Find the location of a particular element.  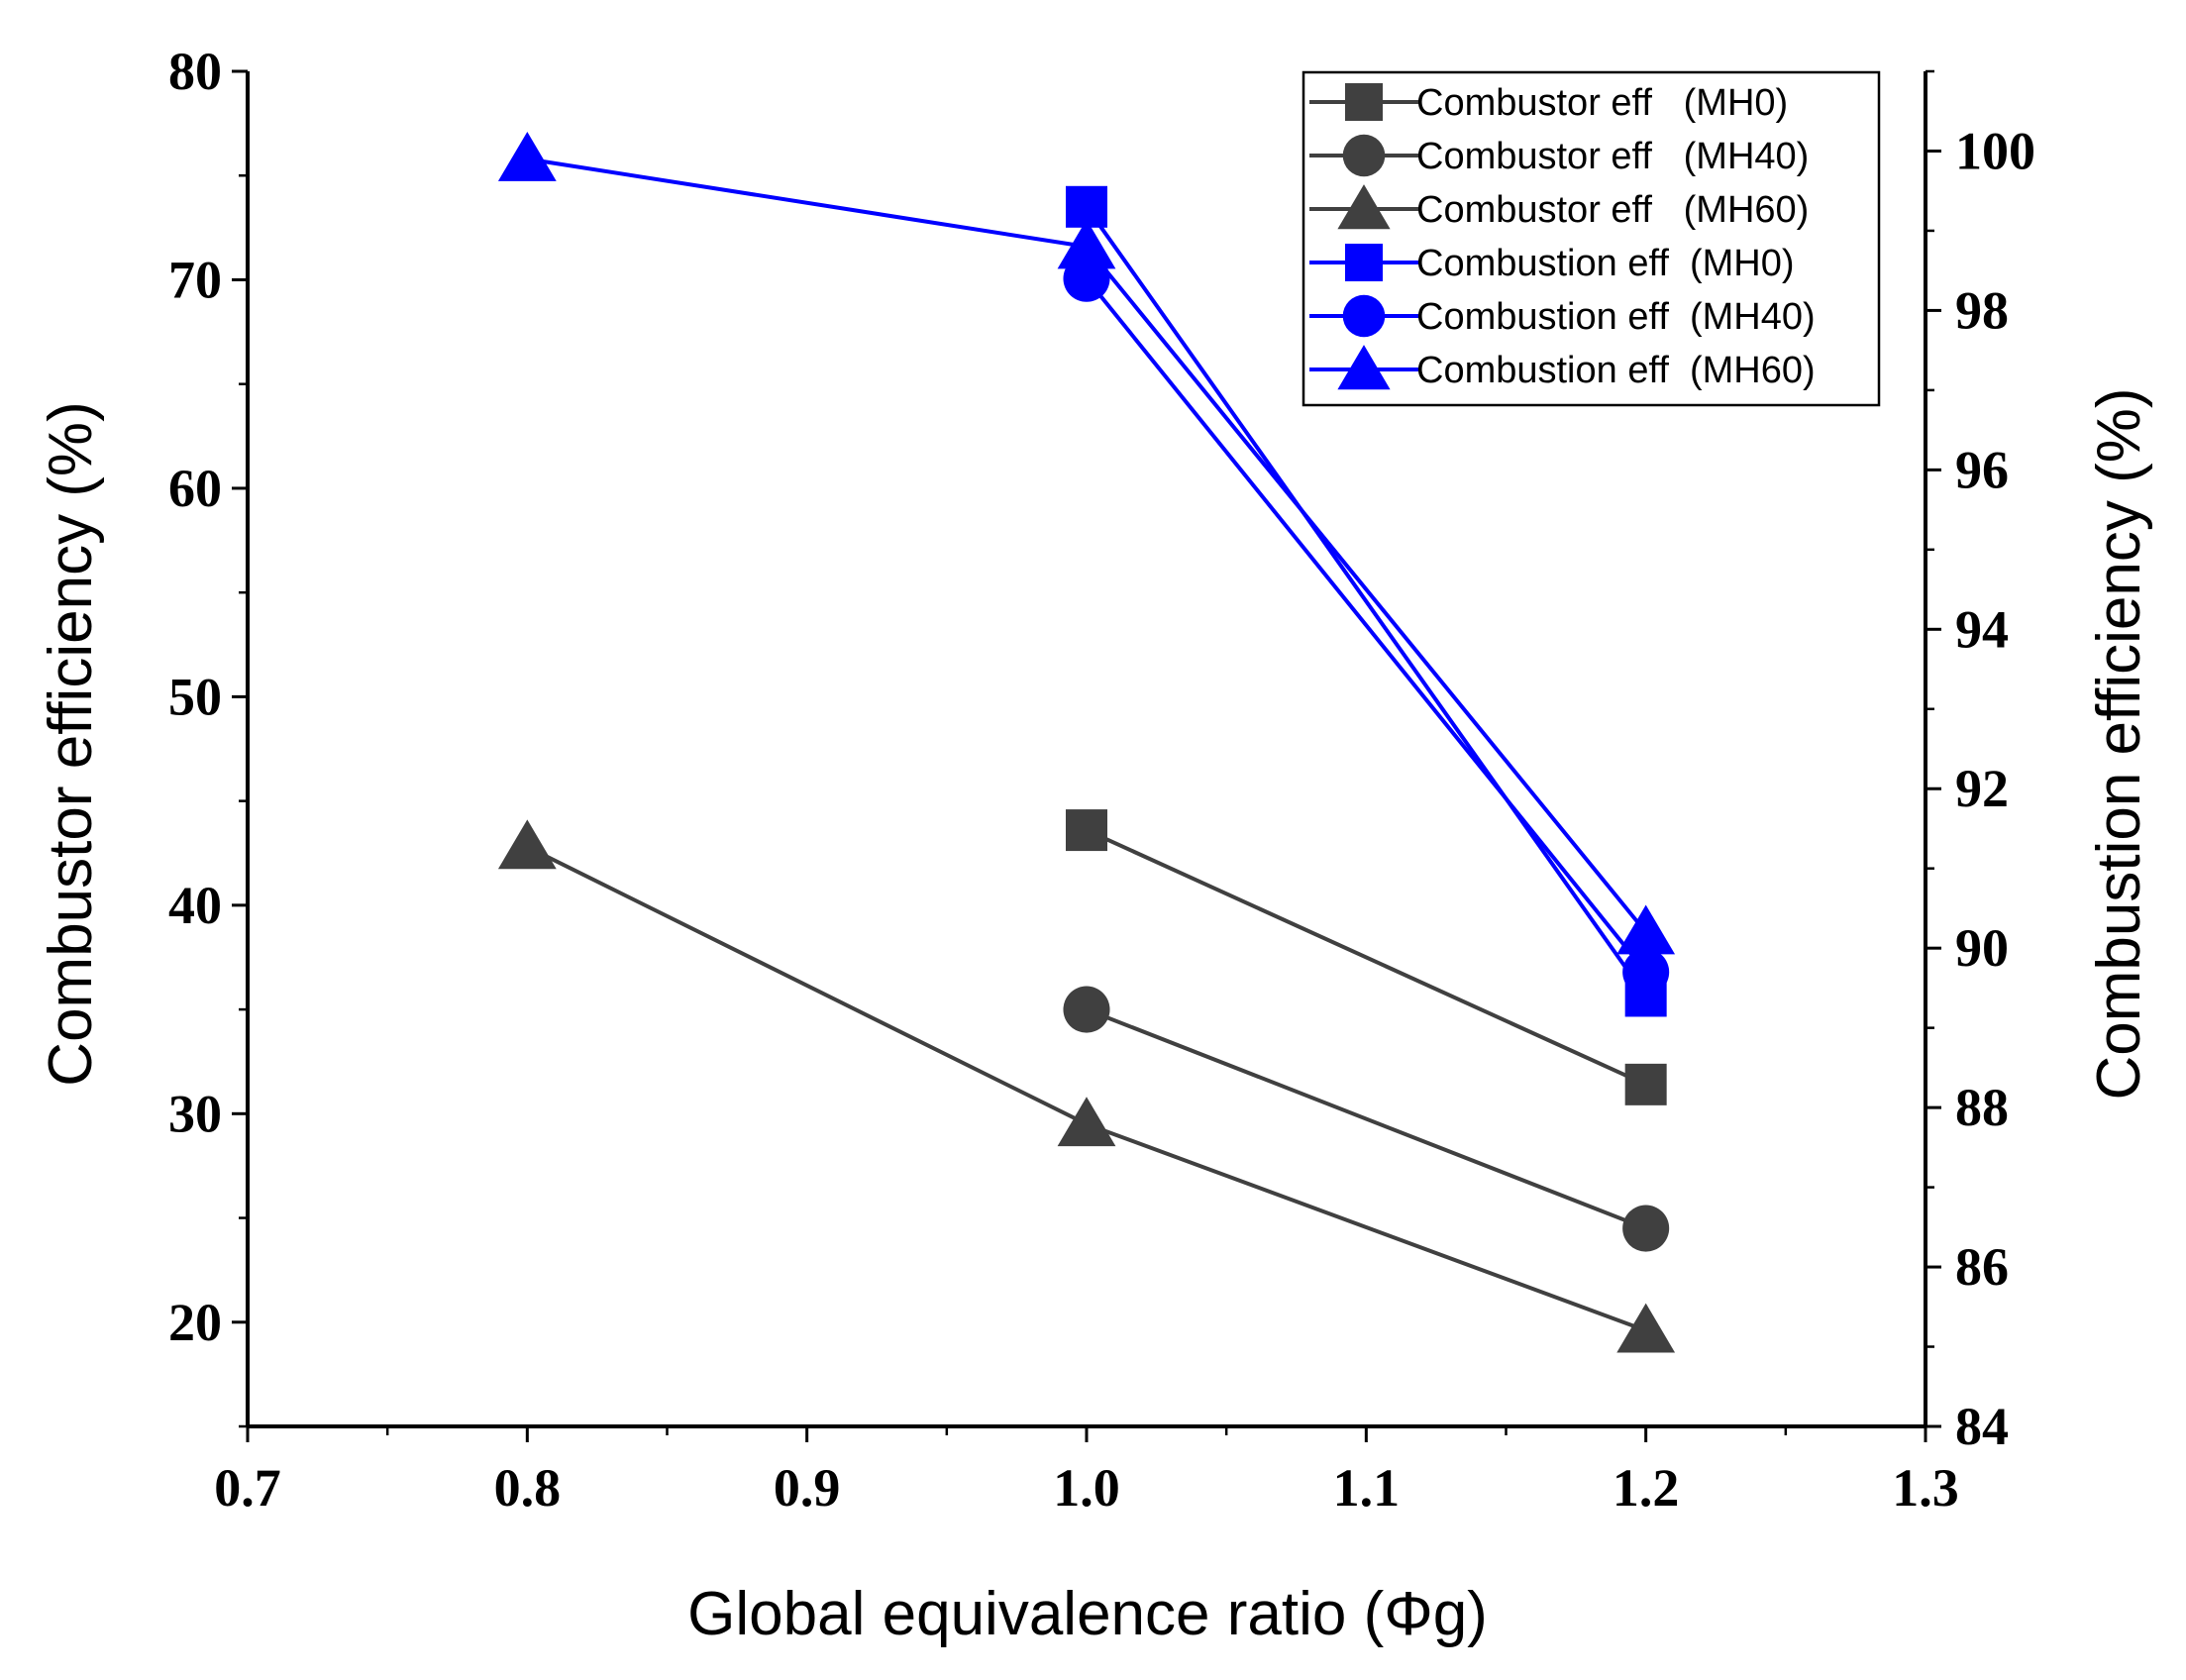

y-right-tick-label: 88 is located at coordinates (1982, 1107).